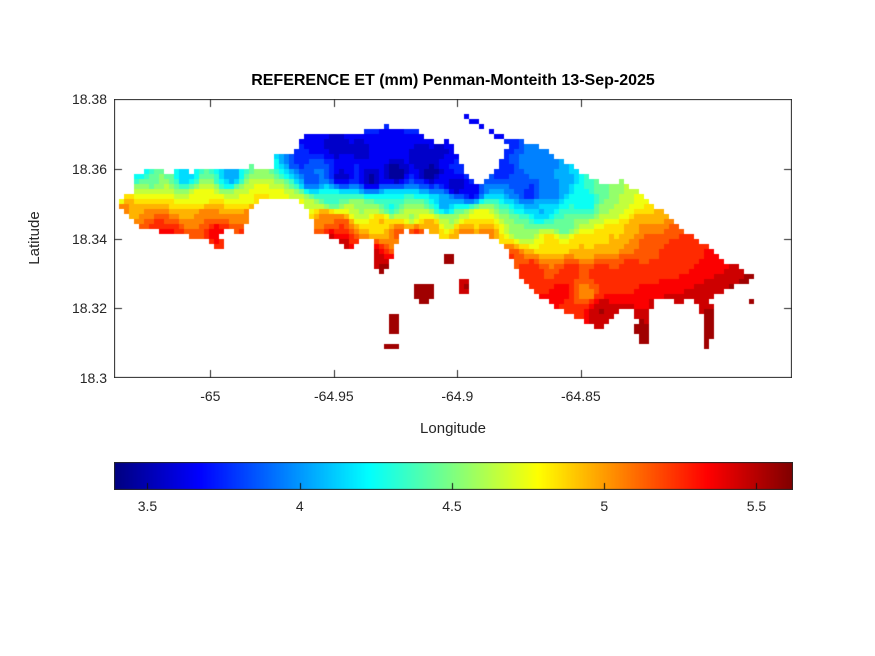  What do you see at coordinates (756, 506) in the screenshot?
I see `colorbar-tick-label: 5.5` at bounding box center [756, 506].